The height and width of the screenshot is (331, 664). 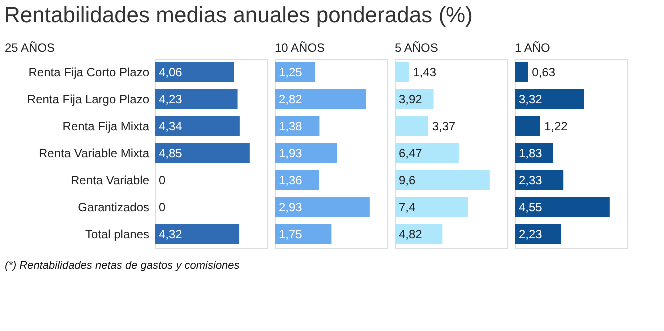 What do you see at coordinates (556, 127) in the screenshot?
I see `data-label: 1,22` at bounding box center [556, 127].